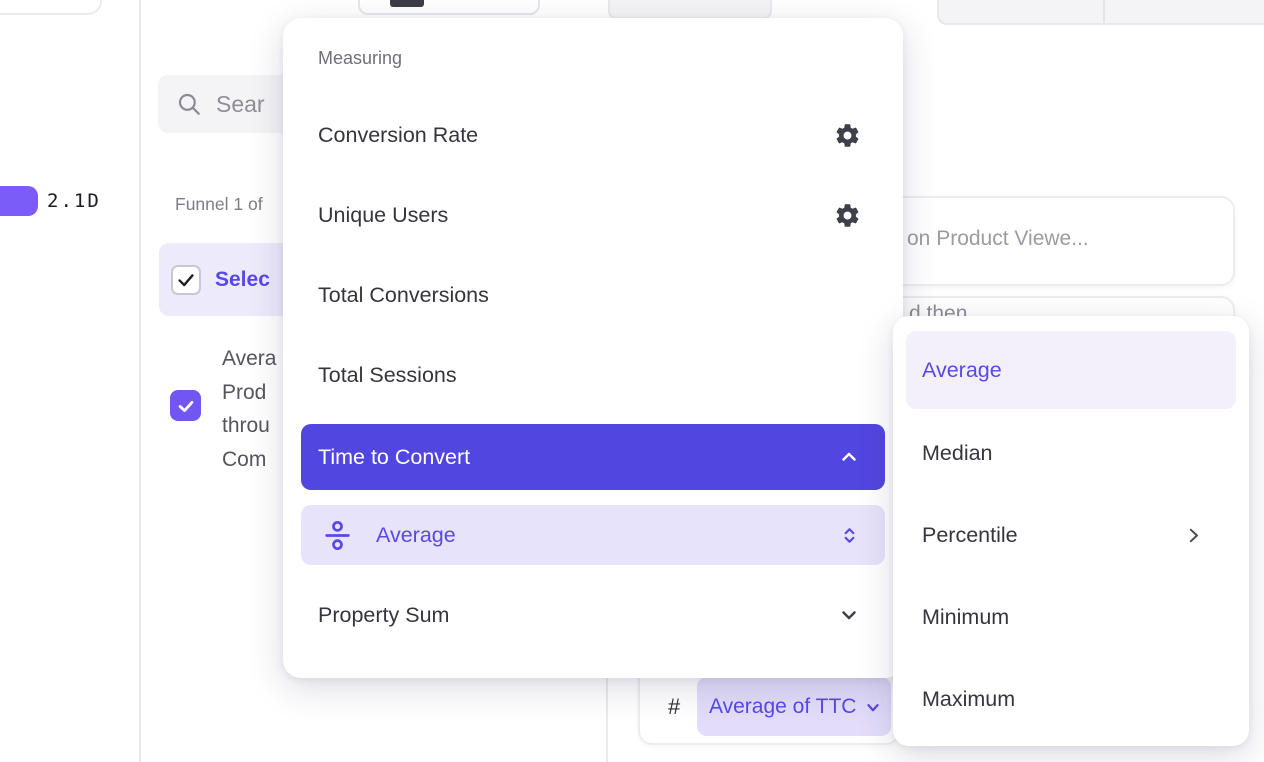 Image resolution: width=1264 pixels, height=762 pixels. Describe the element at coordinates (593, 535) in the screenshot. I see `menu-item-aggregation-selector: Average` at that location.